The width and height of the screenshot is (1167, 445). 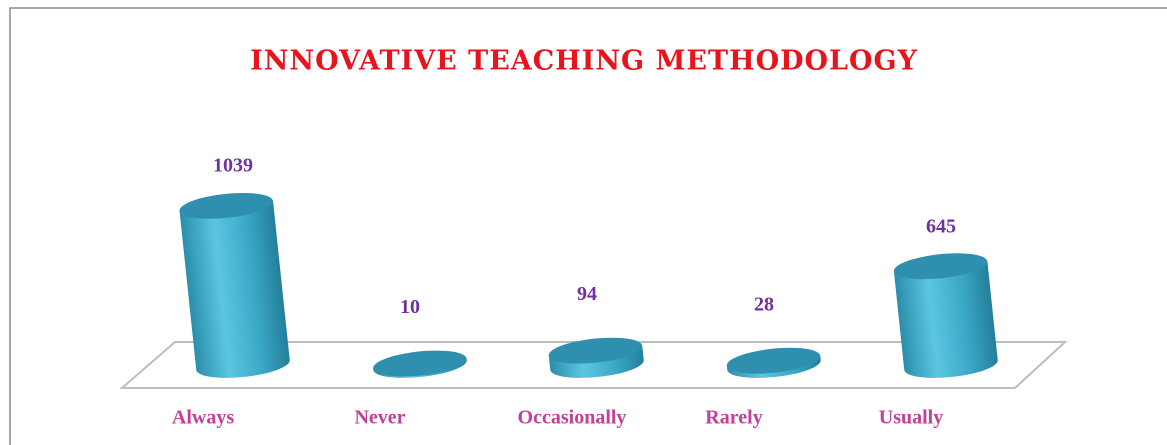 What do you see at coordinates (911, 418) in the screenshot?
I see `x-tick-label: Usually` at bounding box center [911, 418].